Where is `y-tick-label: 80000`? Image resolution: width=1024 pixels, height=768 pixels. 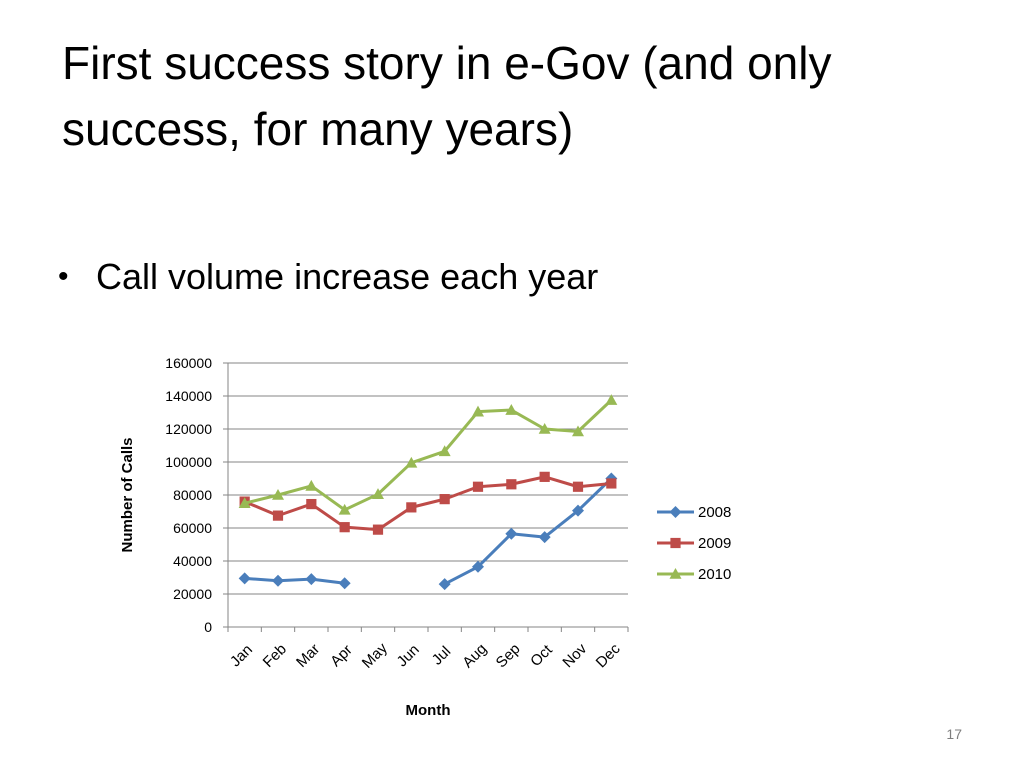 y-tick-label: 80000 is located at coordinates (192, 495).